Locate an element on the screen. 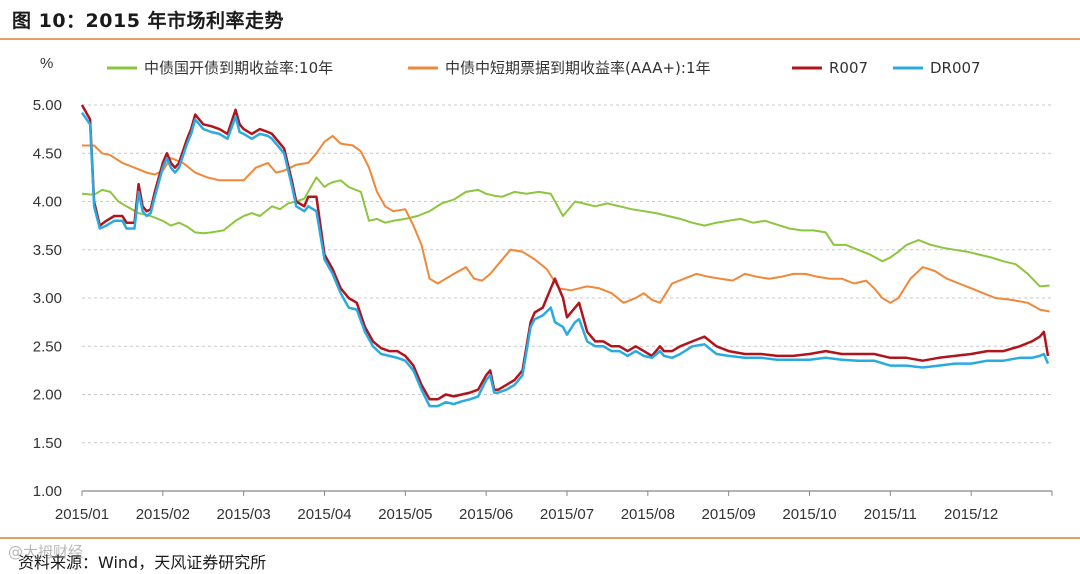  y-axis-ticks: 1.00 1.50 2.00 2.50 3.00 3.50 4.00 4.50 5.00 is located at coordinates (47, 298).